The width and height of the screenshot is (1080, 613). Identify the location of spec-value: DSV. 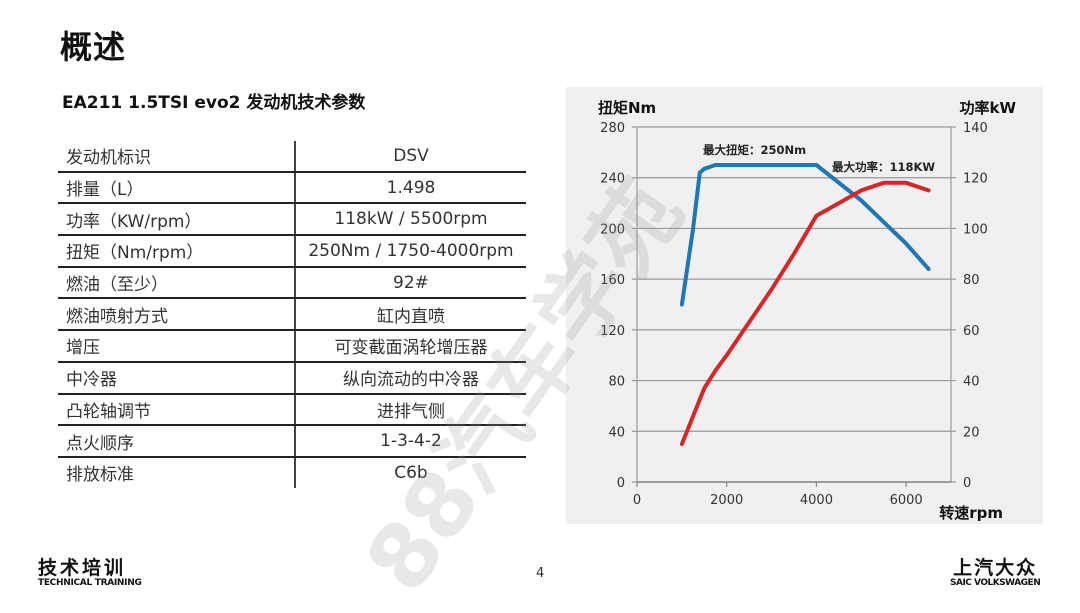
(410, 157).